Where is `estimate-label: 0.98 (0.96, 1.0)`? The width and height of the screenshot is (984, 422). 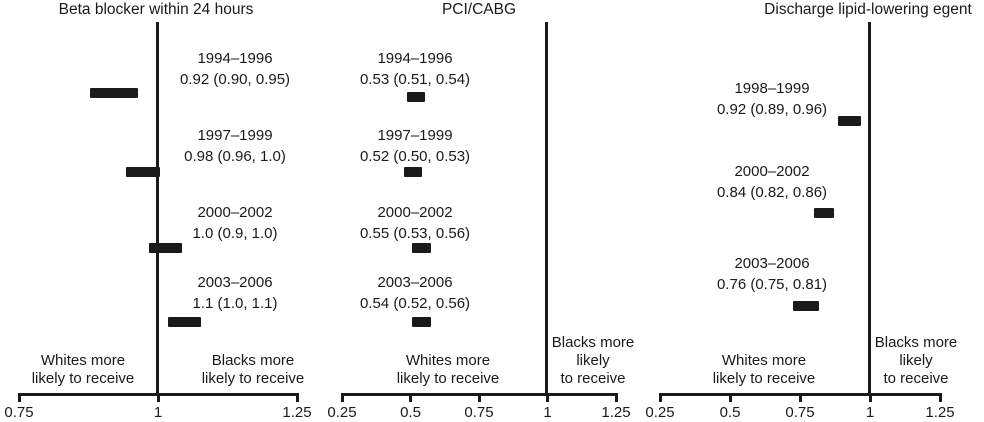
estimate-label: 0.98 (0.96, 1.0) is located at coordinates (235, 156).